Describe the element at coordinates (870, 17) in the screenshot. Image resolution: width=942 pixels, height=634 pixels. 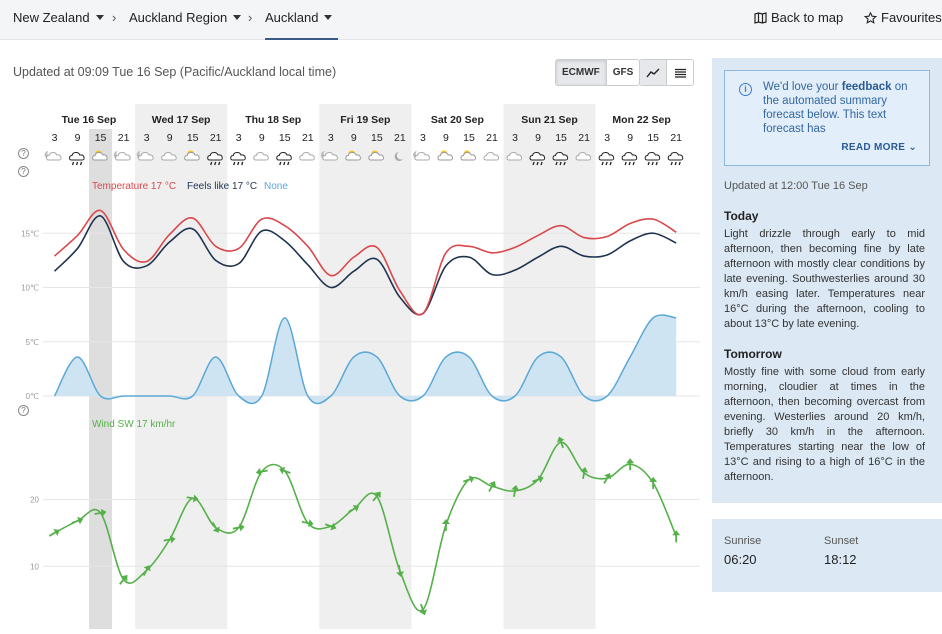
I see `star-icon` at that location.